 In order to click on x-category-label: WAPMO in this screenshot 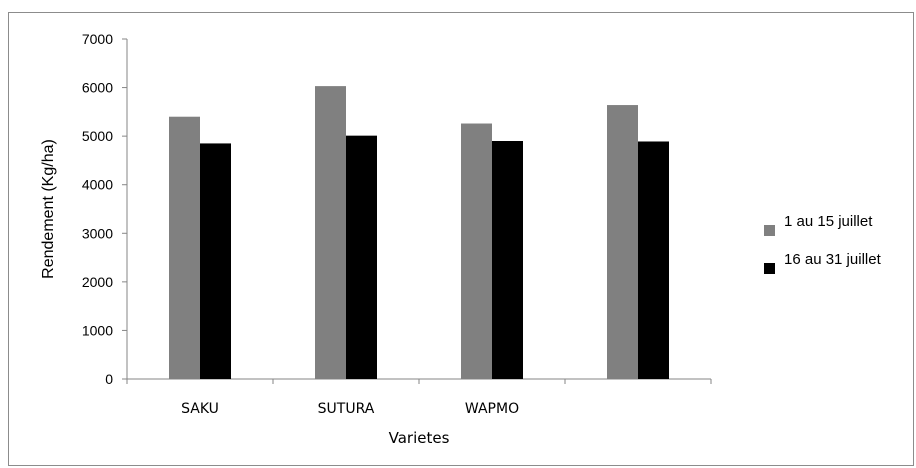, I will do `click(492, 409)`.